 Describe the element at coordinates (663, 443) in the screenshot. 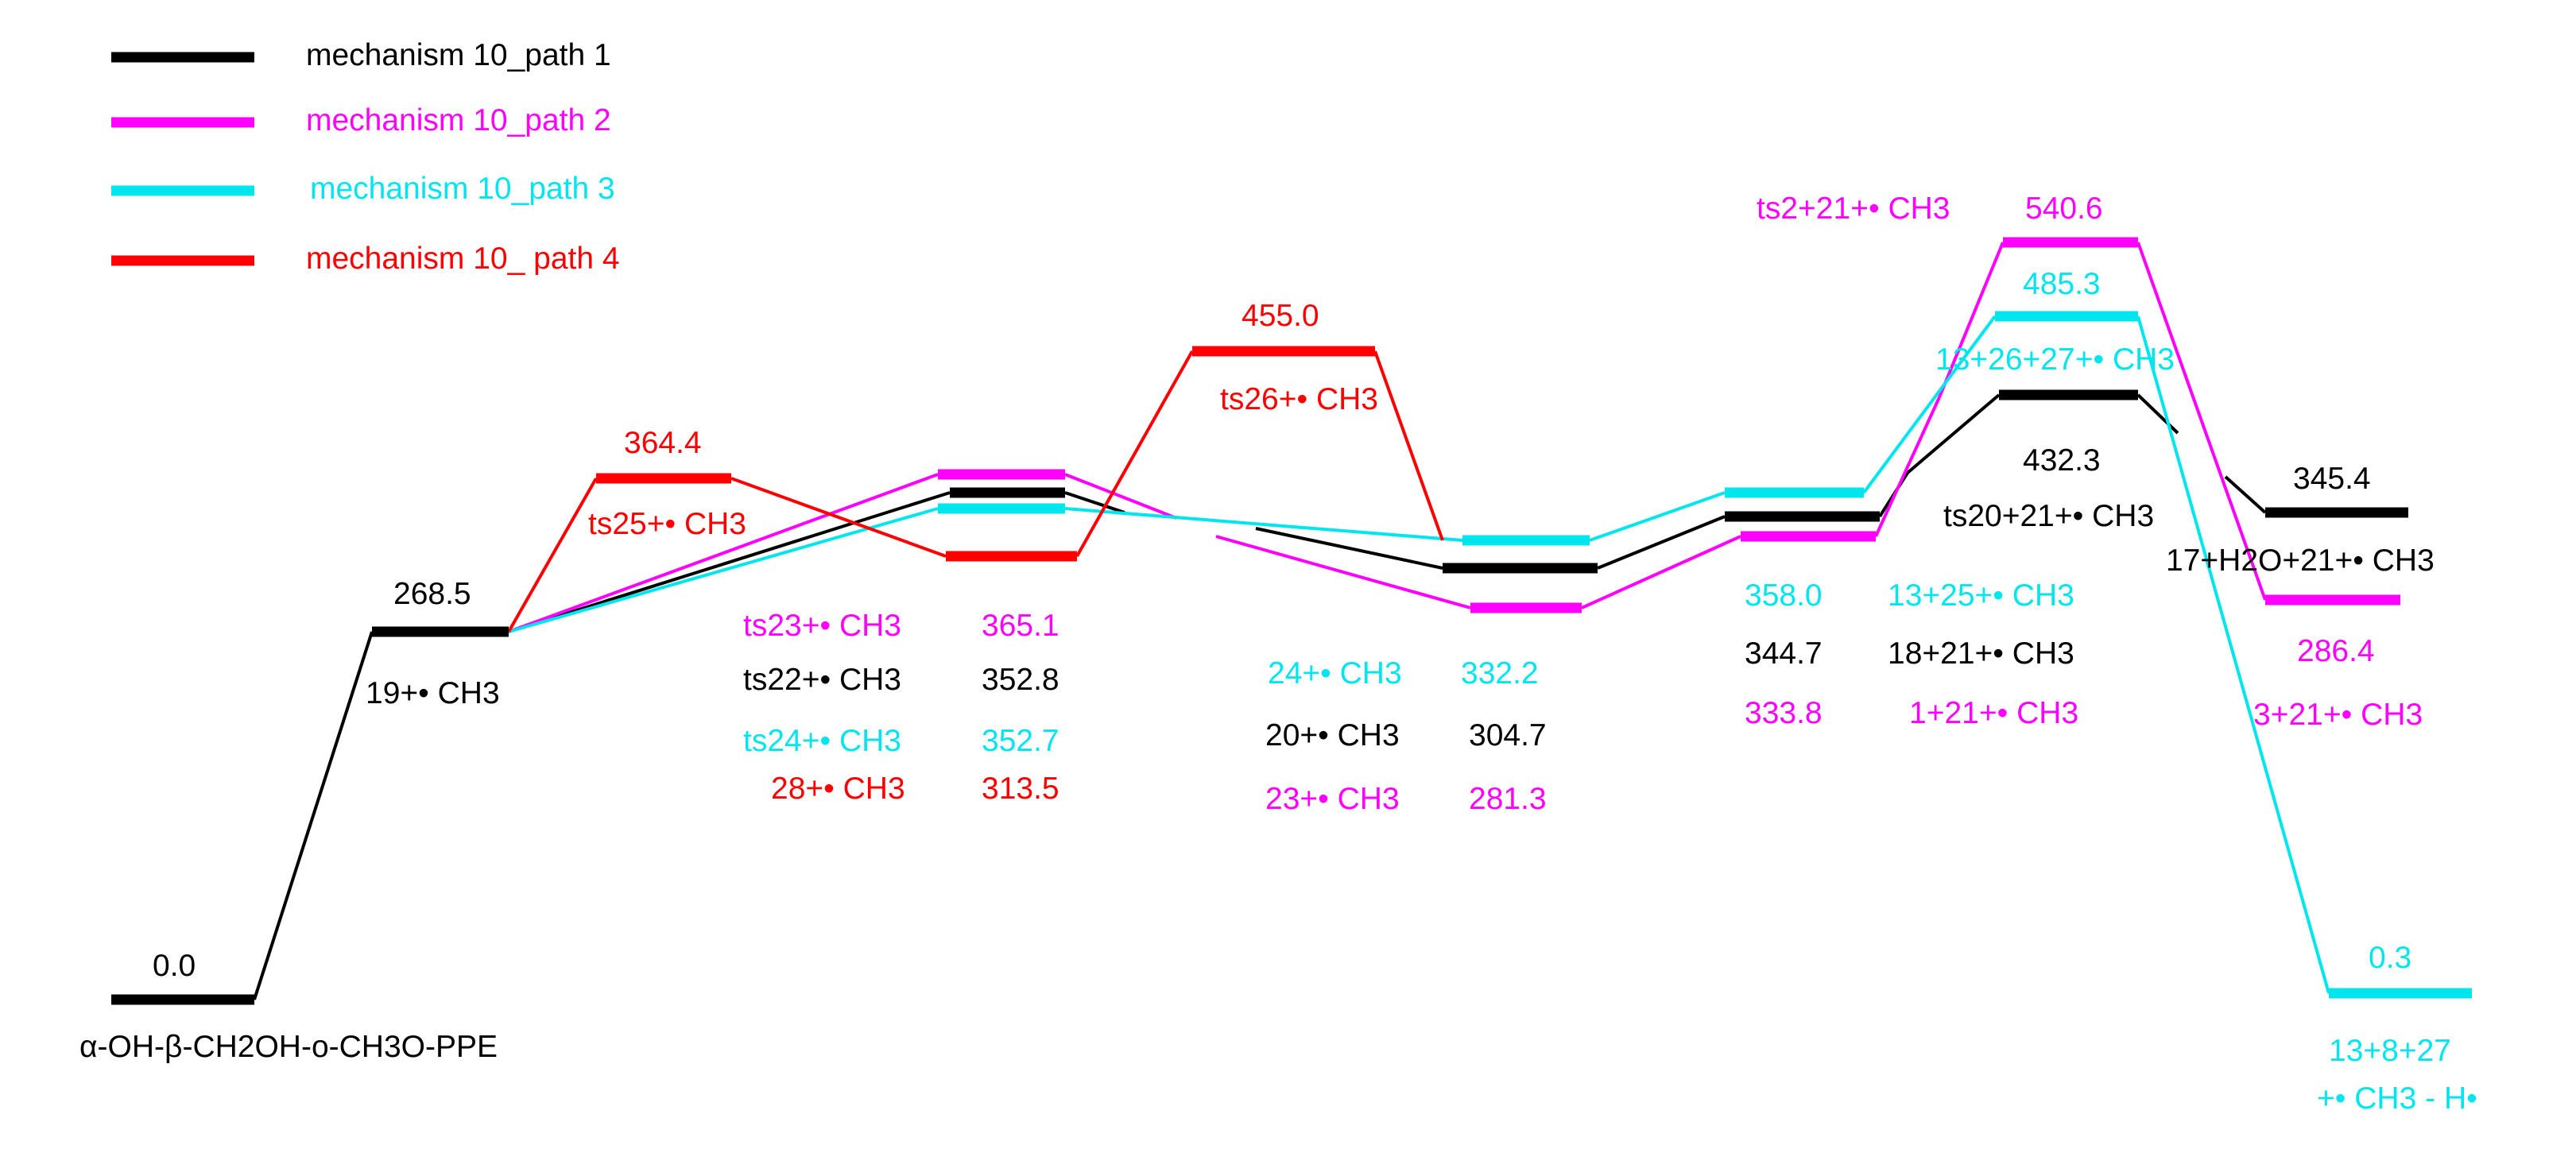

I see `energy-ts25: 364.4` at that location.